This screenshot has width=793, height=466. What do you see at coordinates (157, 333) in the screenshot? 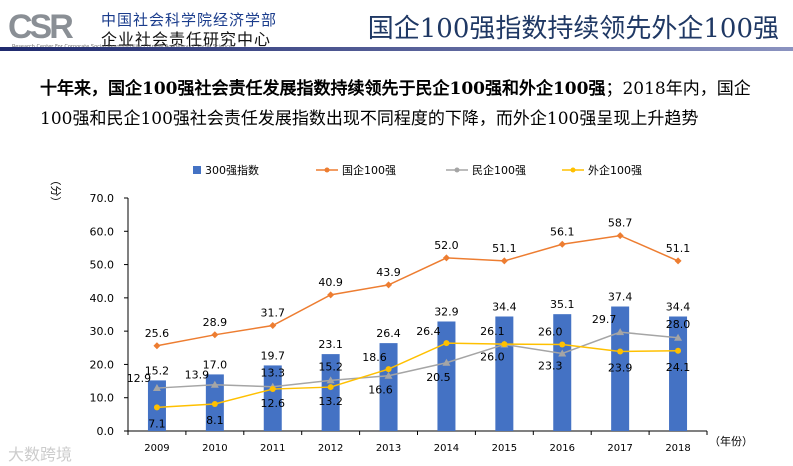
I see `point-value-label: 25.6` at bounding box center [157, 333].